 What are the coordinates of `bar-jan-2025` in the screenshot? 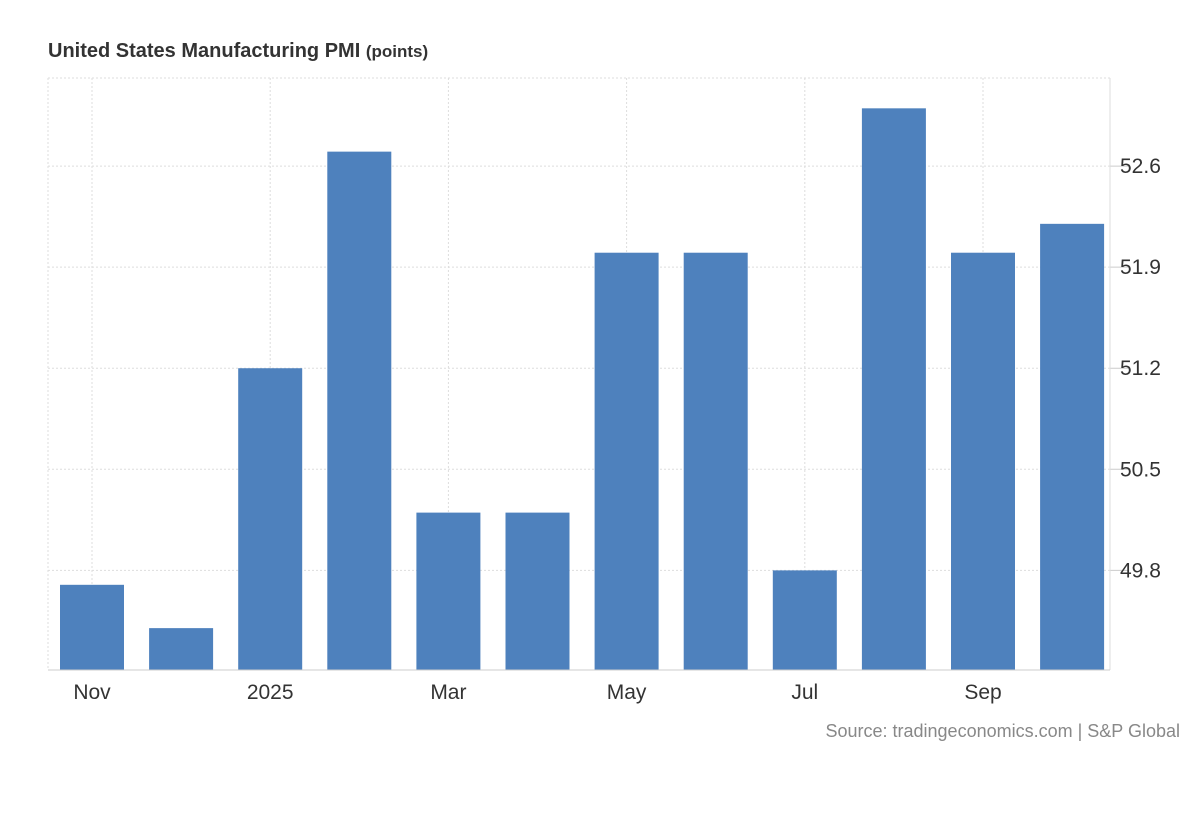 It's located at (270, 519).